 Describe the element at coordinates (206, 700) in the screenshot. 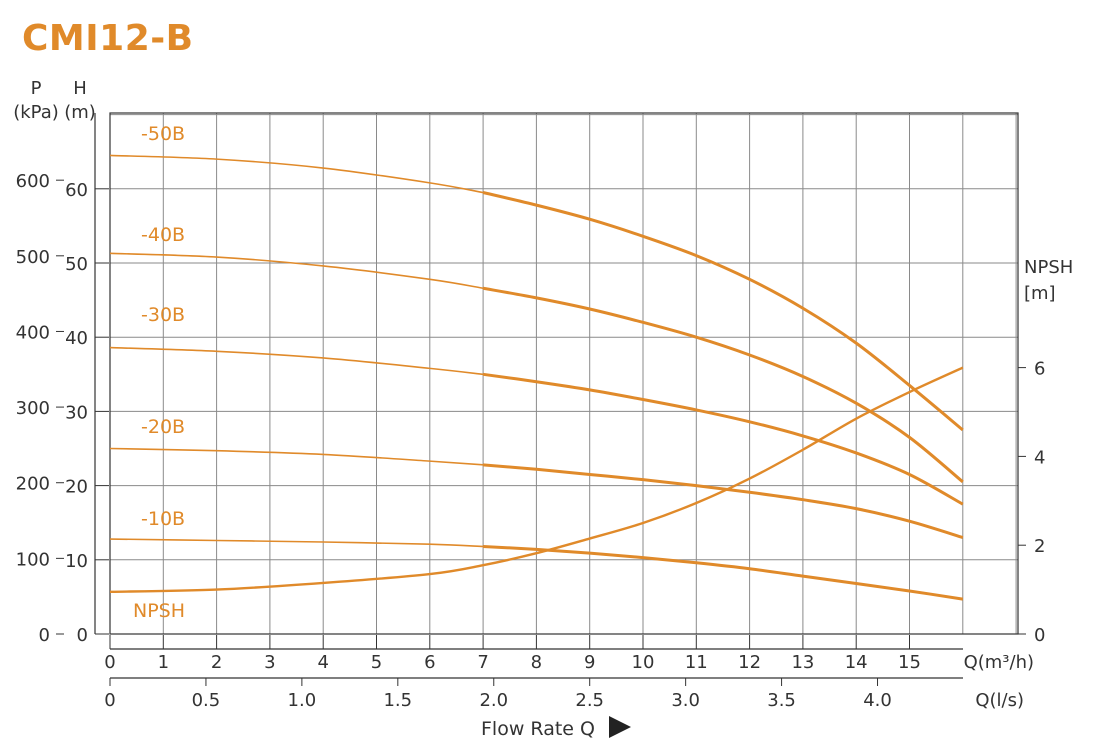

I see `x2-tick-label: 0.5` at that location.